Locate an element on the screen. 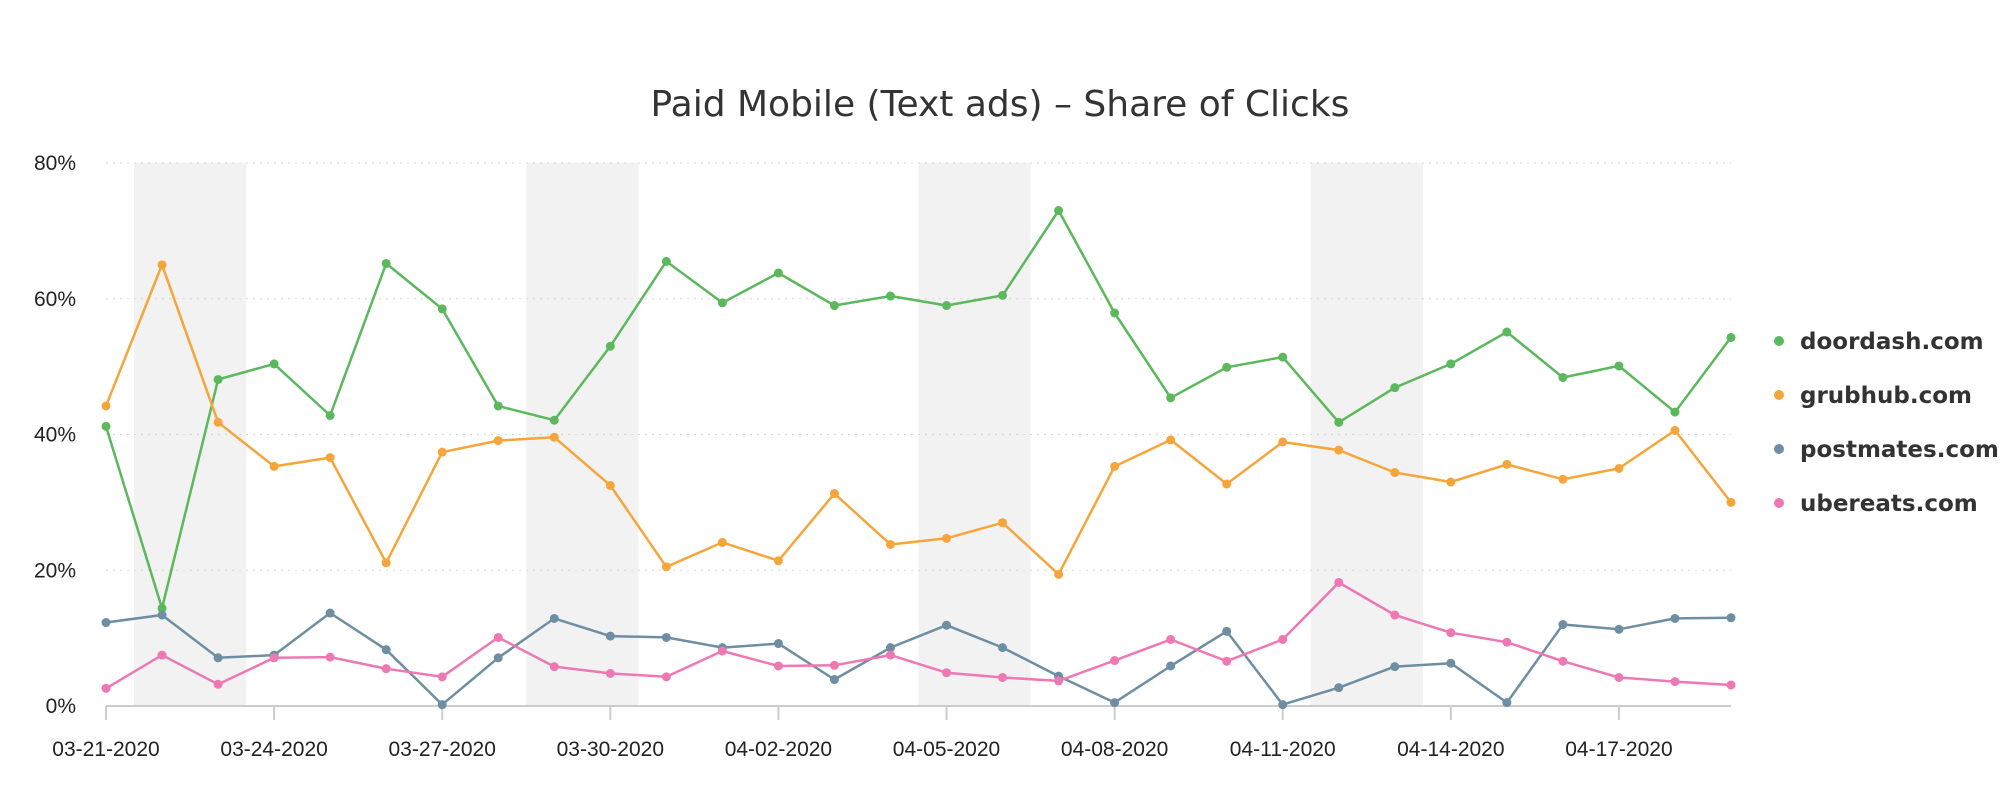 The height and width of the screenshot is (800, 2000). legend-item-doordash-com: doordash.com is located at coordinates (1879, 342).